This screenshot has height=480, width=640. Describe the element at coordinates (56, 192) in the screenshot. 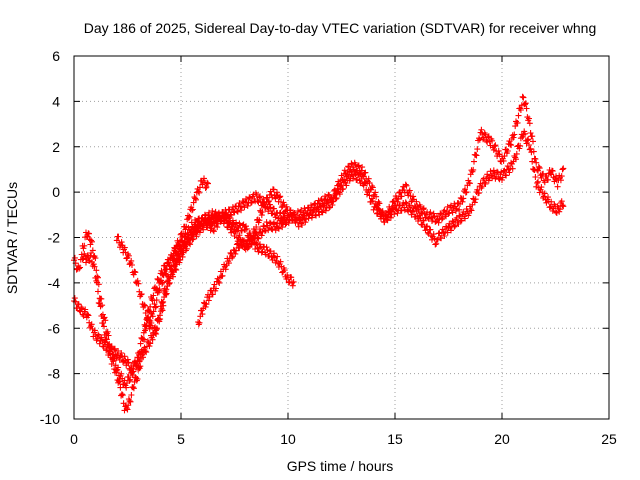

I see `y-tick-label: 0` at that location.